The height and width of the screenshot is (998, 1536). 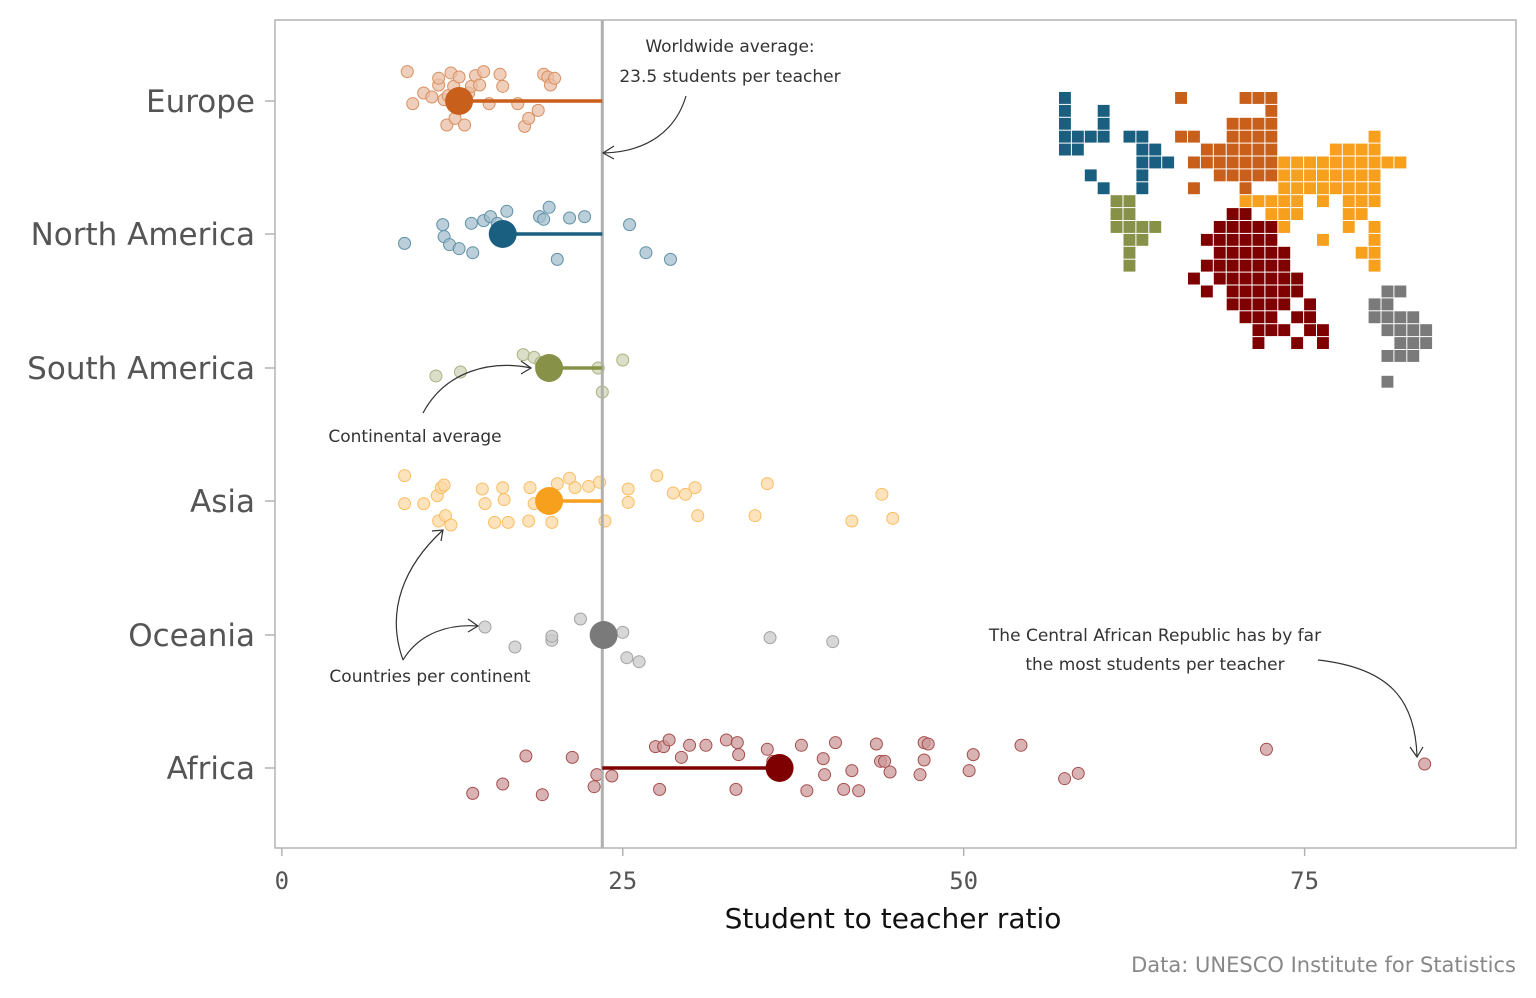 I want to click on category-label-oceania: Oceania, so click(x=191, y=636).